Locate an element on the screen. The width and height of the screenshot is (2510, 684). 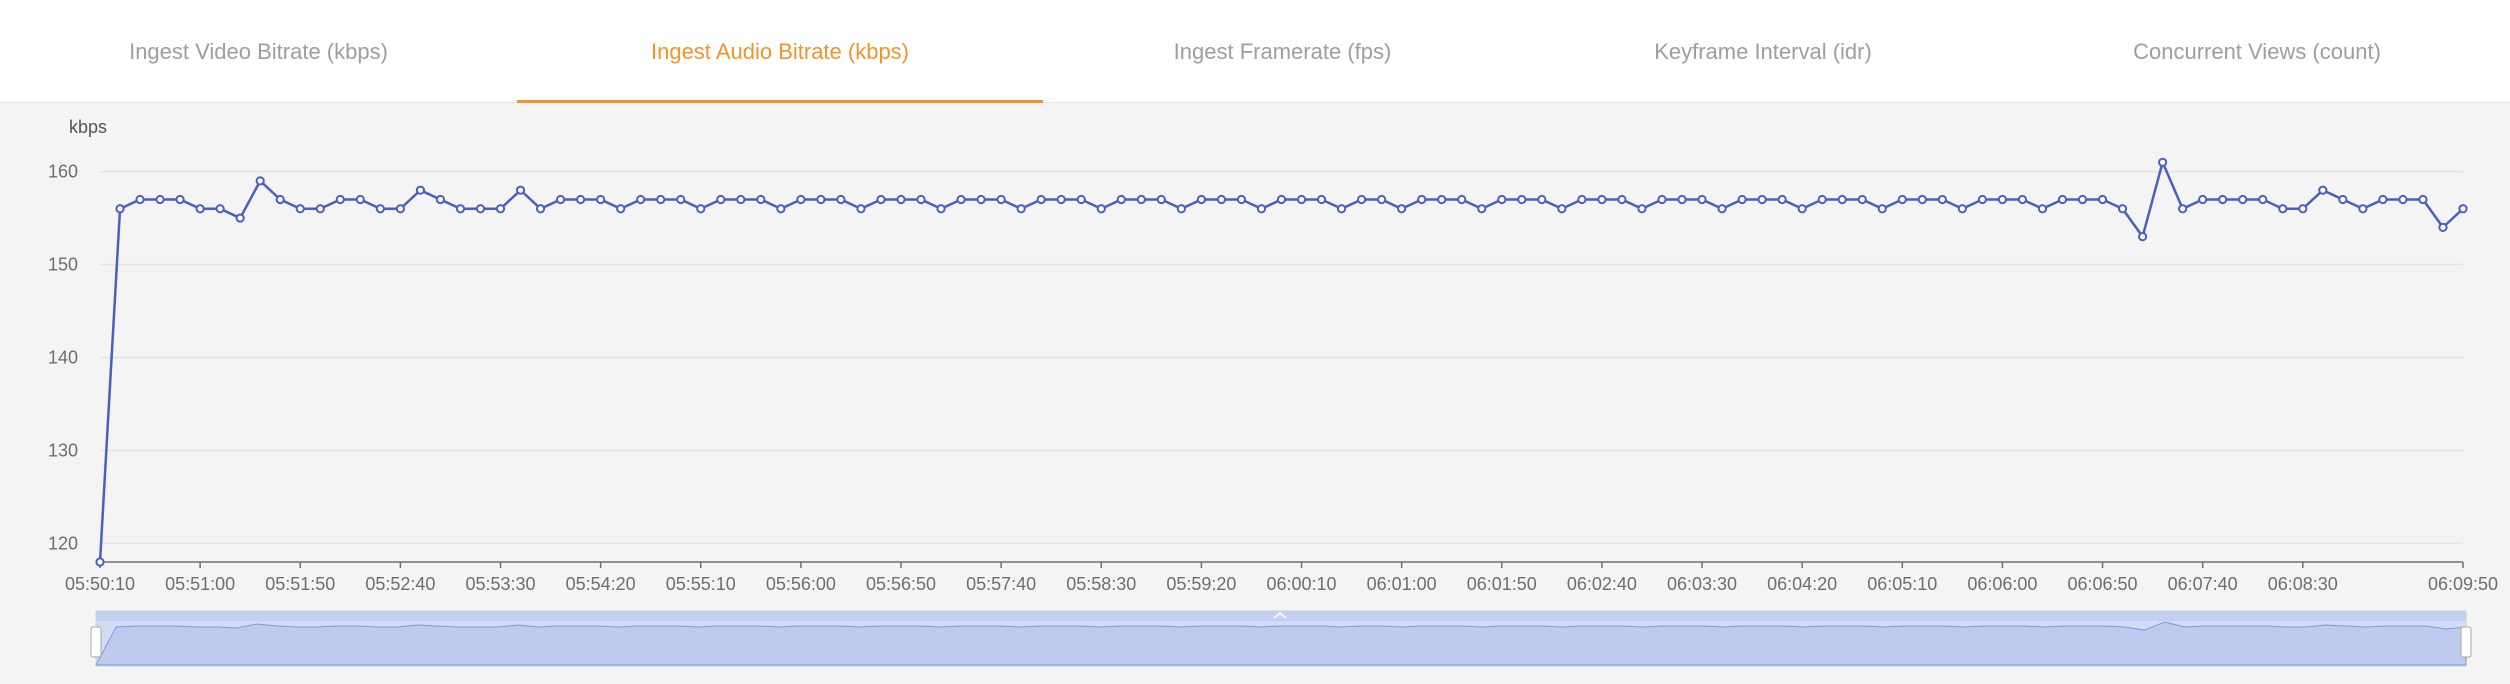
x-tick-label: 05:54:20 is located at coordinates (601, 584).